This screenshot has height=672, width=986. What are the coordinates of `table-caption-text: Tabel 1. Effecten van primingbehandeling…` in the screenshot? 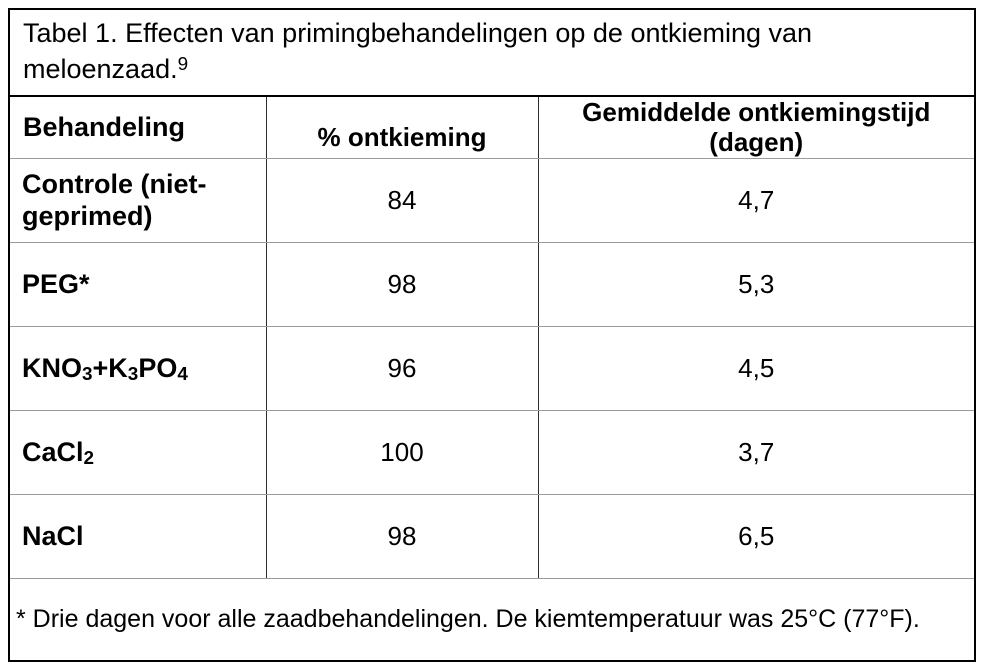 It's located at (418, 51).